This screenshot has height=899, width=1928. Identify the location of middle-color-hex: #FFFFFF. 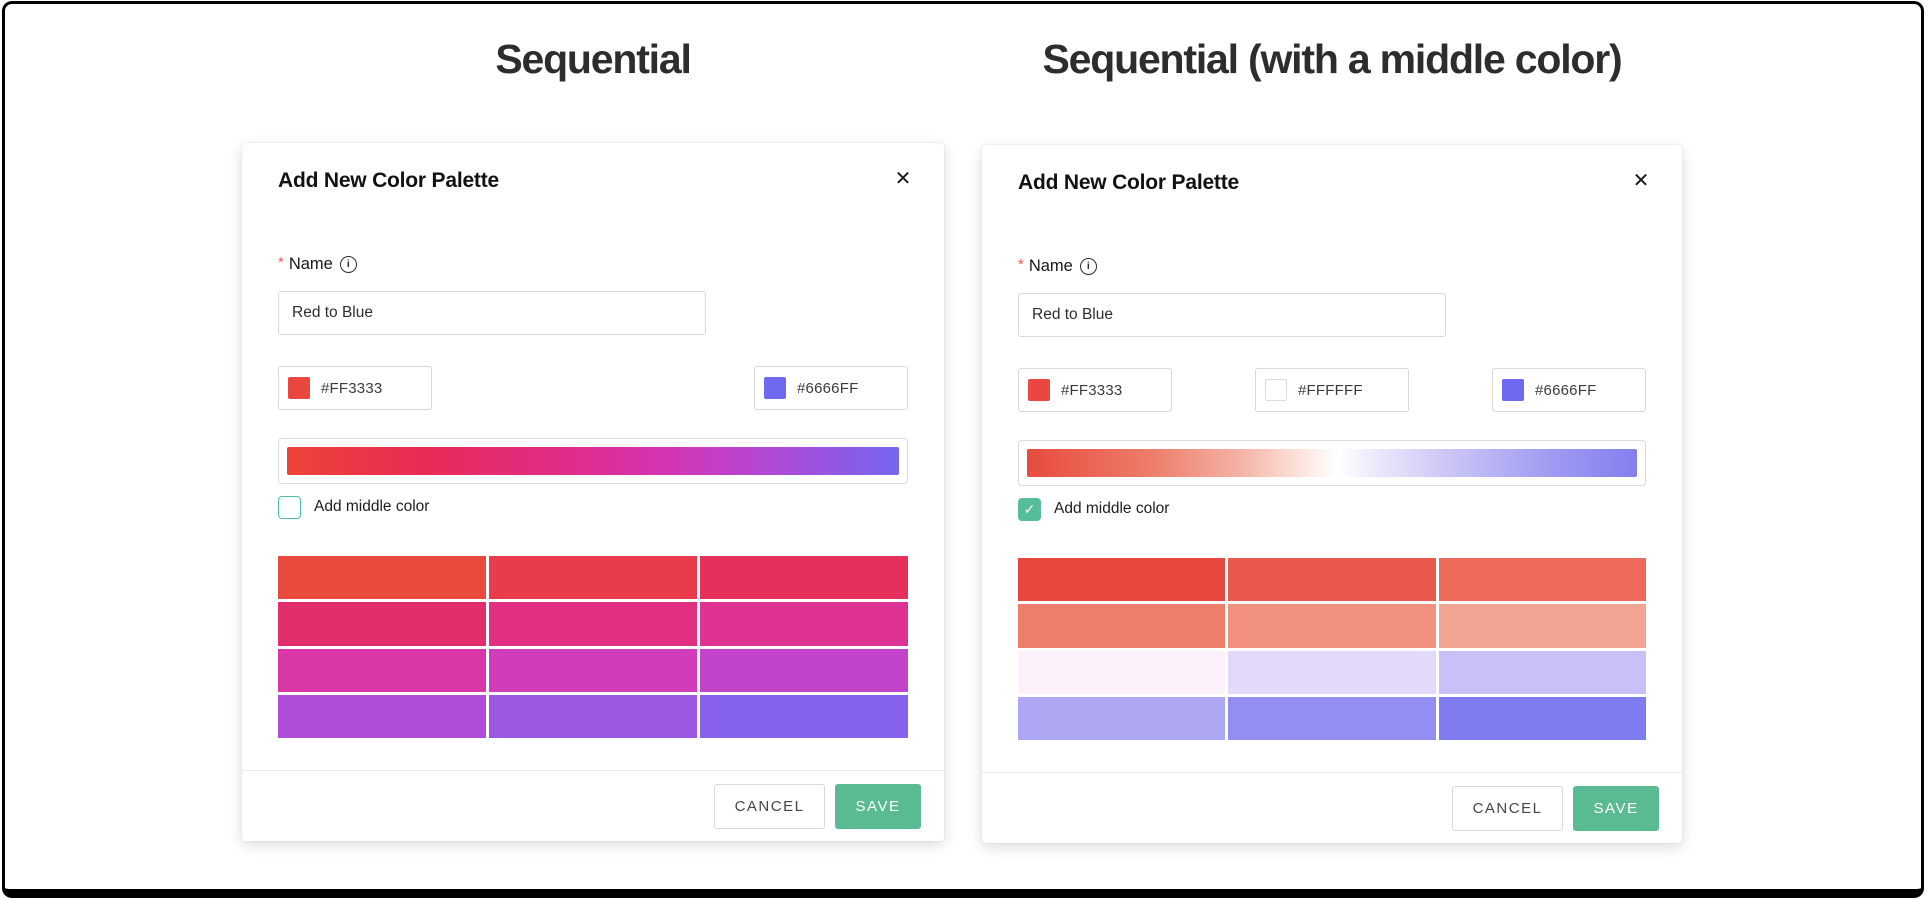
(1330, 390).